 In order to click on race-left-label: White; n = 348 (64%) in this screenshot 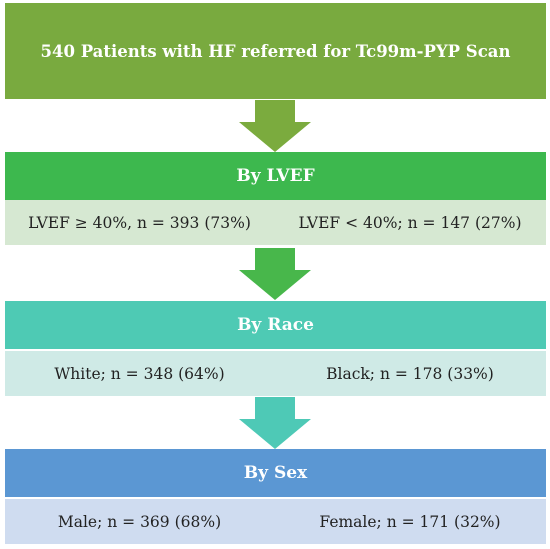, I will do `click(139, 373)`.